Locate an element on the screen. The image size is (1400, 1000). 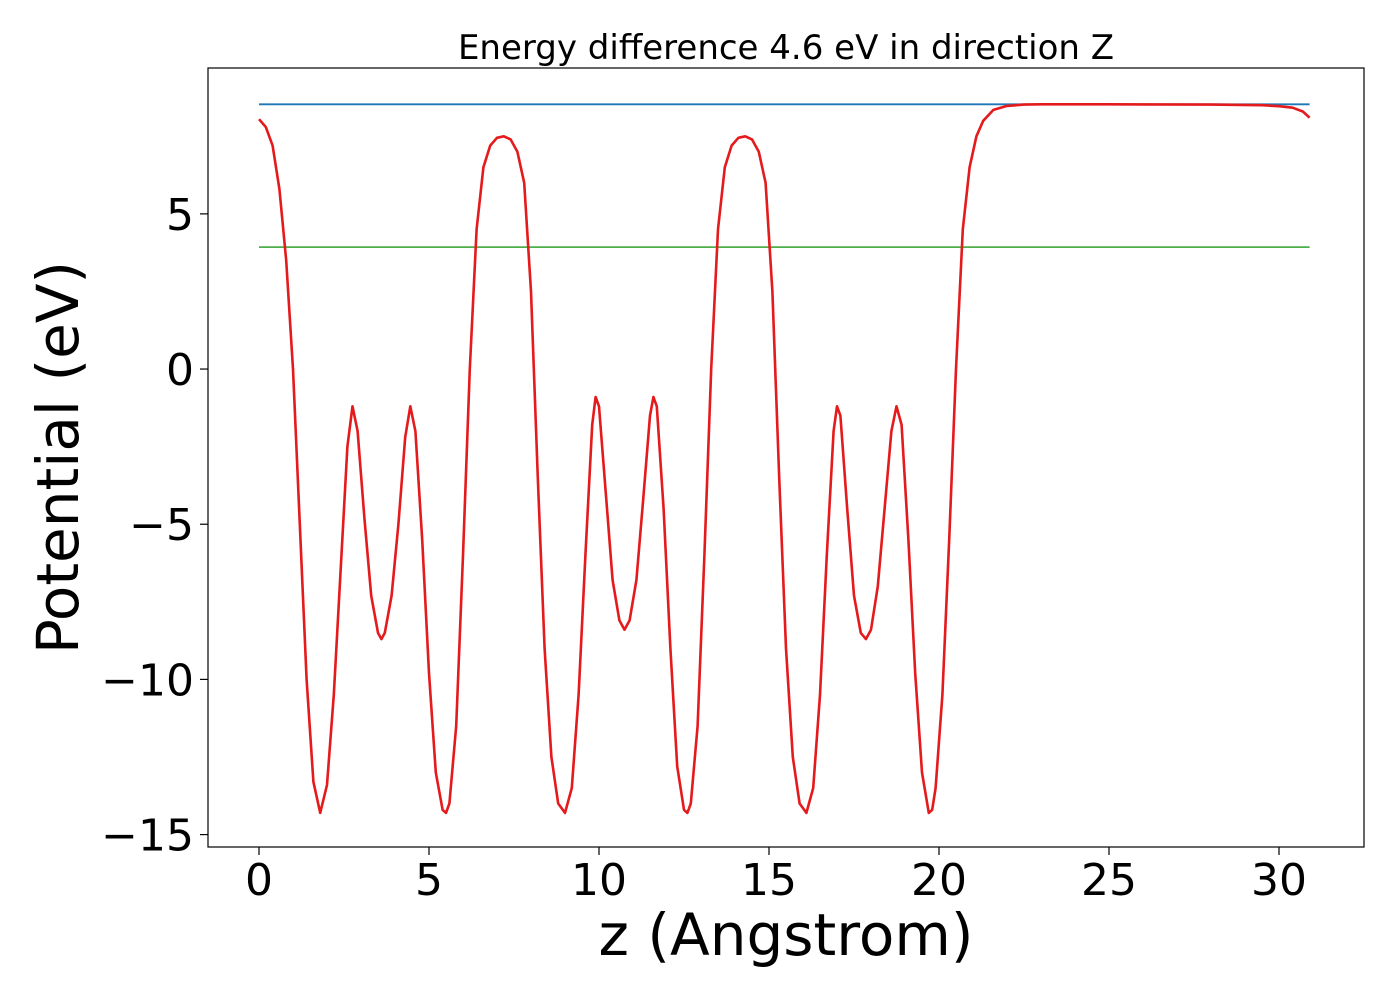
x-axis-label: z (Angstrom) is located at coordinates (786, 935).